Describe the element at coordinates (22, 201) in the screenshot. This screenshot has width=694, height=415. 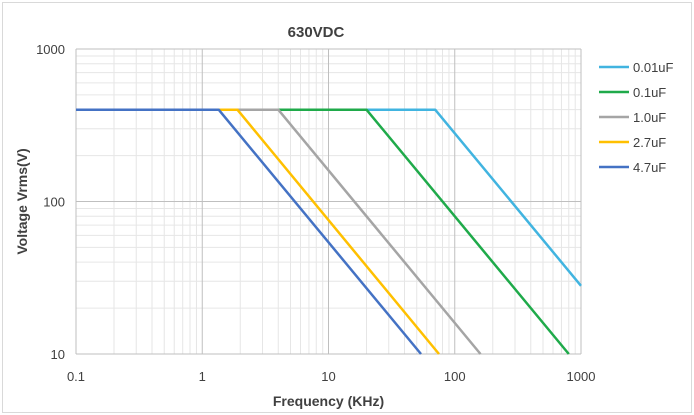
I see `y-axis-label: Voltage Vrms(V)` at that location.